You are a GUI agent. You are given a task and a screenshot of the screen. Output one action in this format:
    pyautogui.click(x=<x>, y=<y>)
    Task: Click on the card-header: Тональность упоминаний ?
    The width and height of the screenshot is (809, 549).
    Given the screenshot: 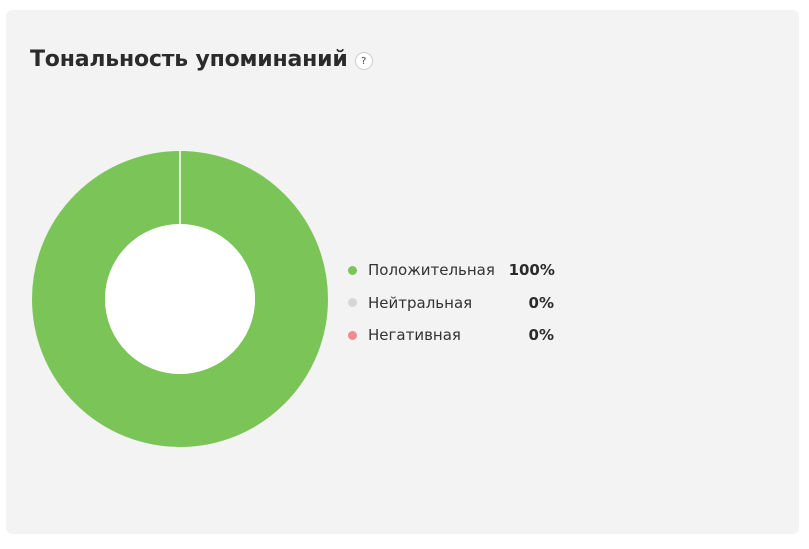 What is the action you would take?
    pyautogui.click(x=201, y=60)
    